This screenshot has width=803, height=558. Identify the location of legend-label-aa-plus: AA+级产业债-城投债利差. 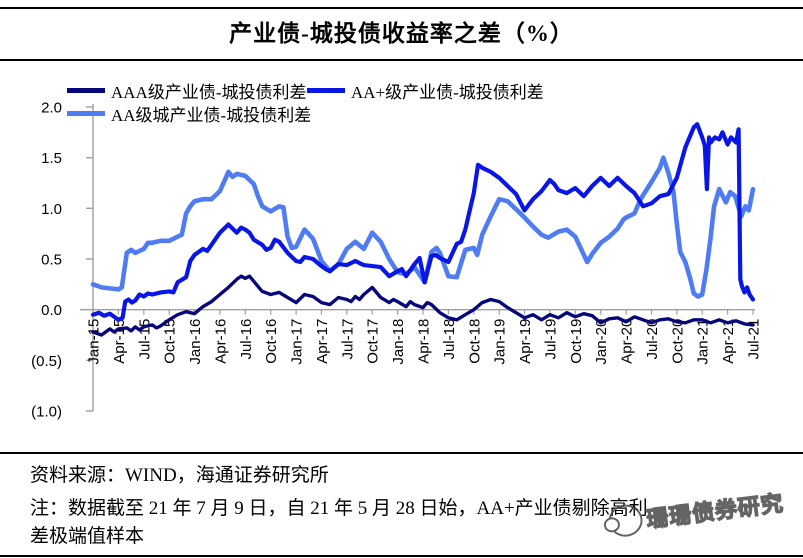
(447, 92).